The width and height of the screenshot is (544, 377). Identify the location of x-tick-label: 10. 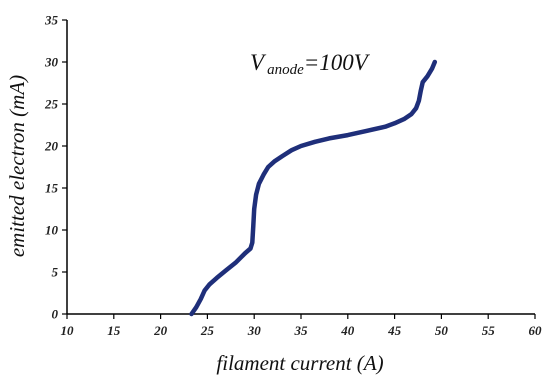
(68, 330).